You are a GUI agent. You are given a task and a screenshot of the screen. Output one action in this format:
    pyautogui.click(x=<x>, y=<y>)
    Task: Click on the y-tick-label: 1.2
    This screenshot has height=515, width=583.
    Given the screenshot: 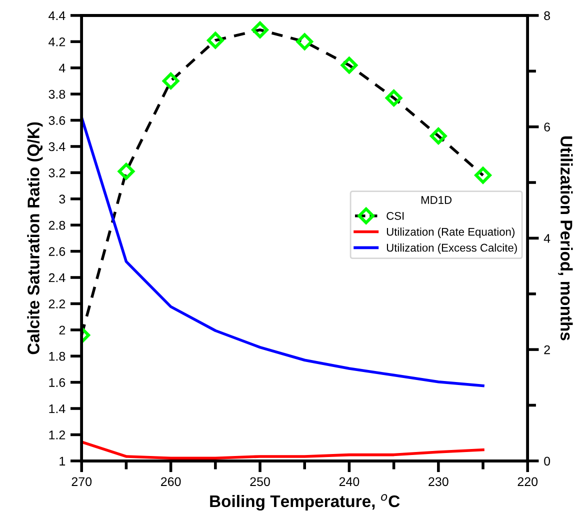 What is the action you would take?
    pyautogui.click(x=57, y=435)
    